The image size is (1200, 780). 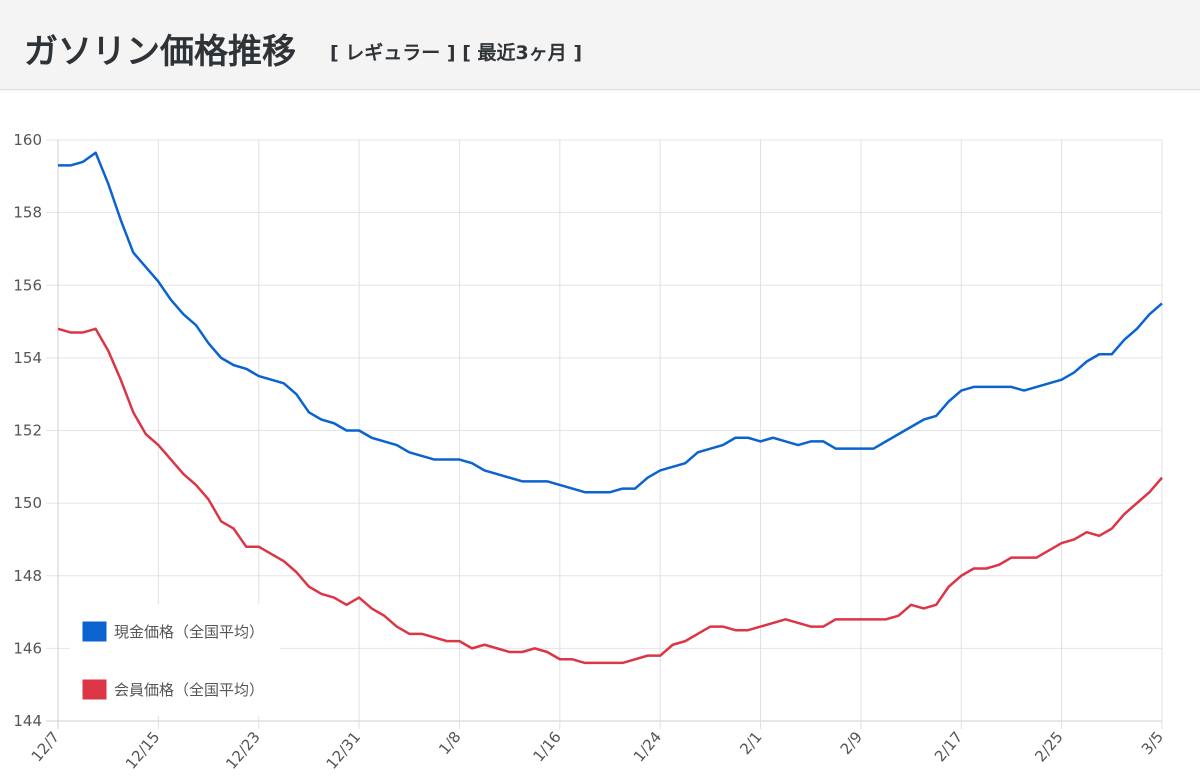 I want to click on y-tick-label: 144, so click(x=27, y=721).